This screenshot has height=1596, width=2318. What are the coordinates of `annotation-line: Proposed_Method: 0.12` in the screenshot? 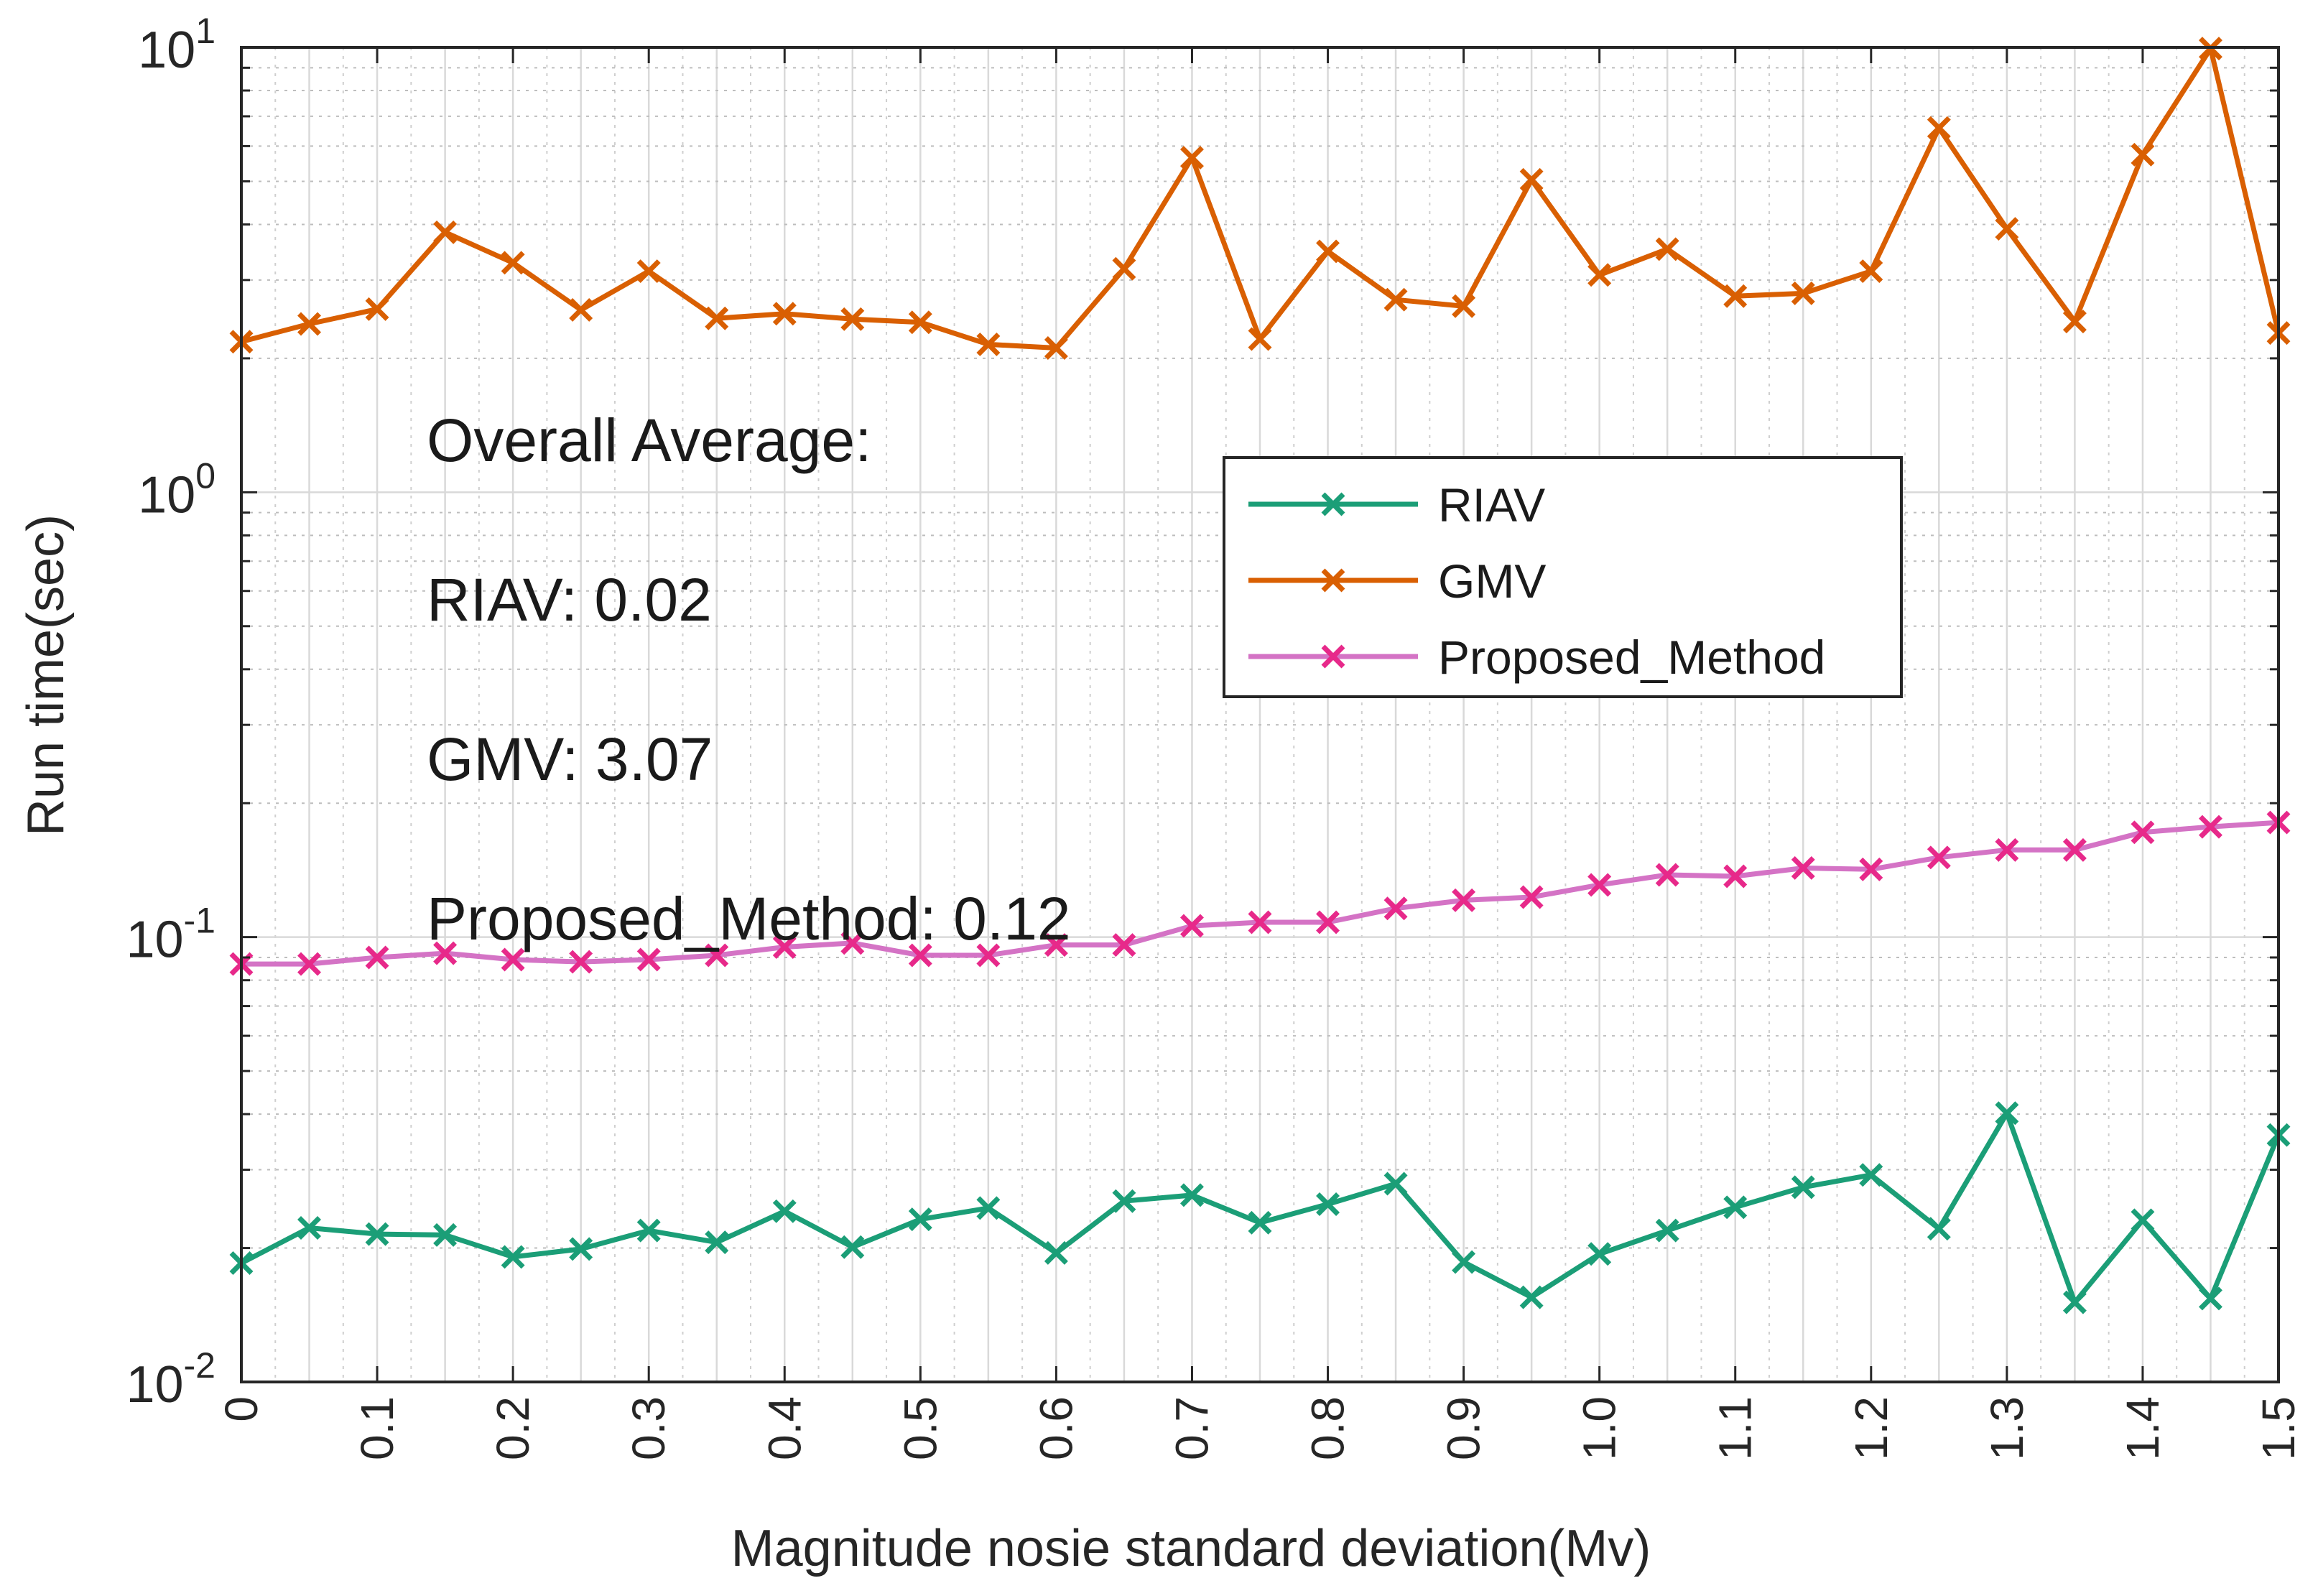 It's located at (749, 919).